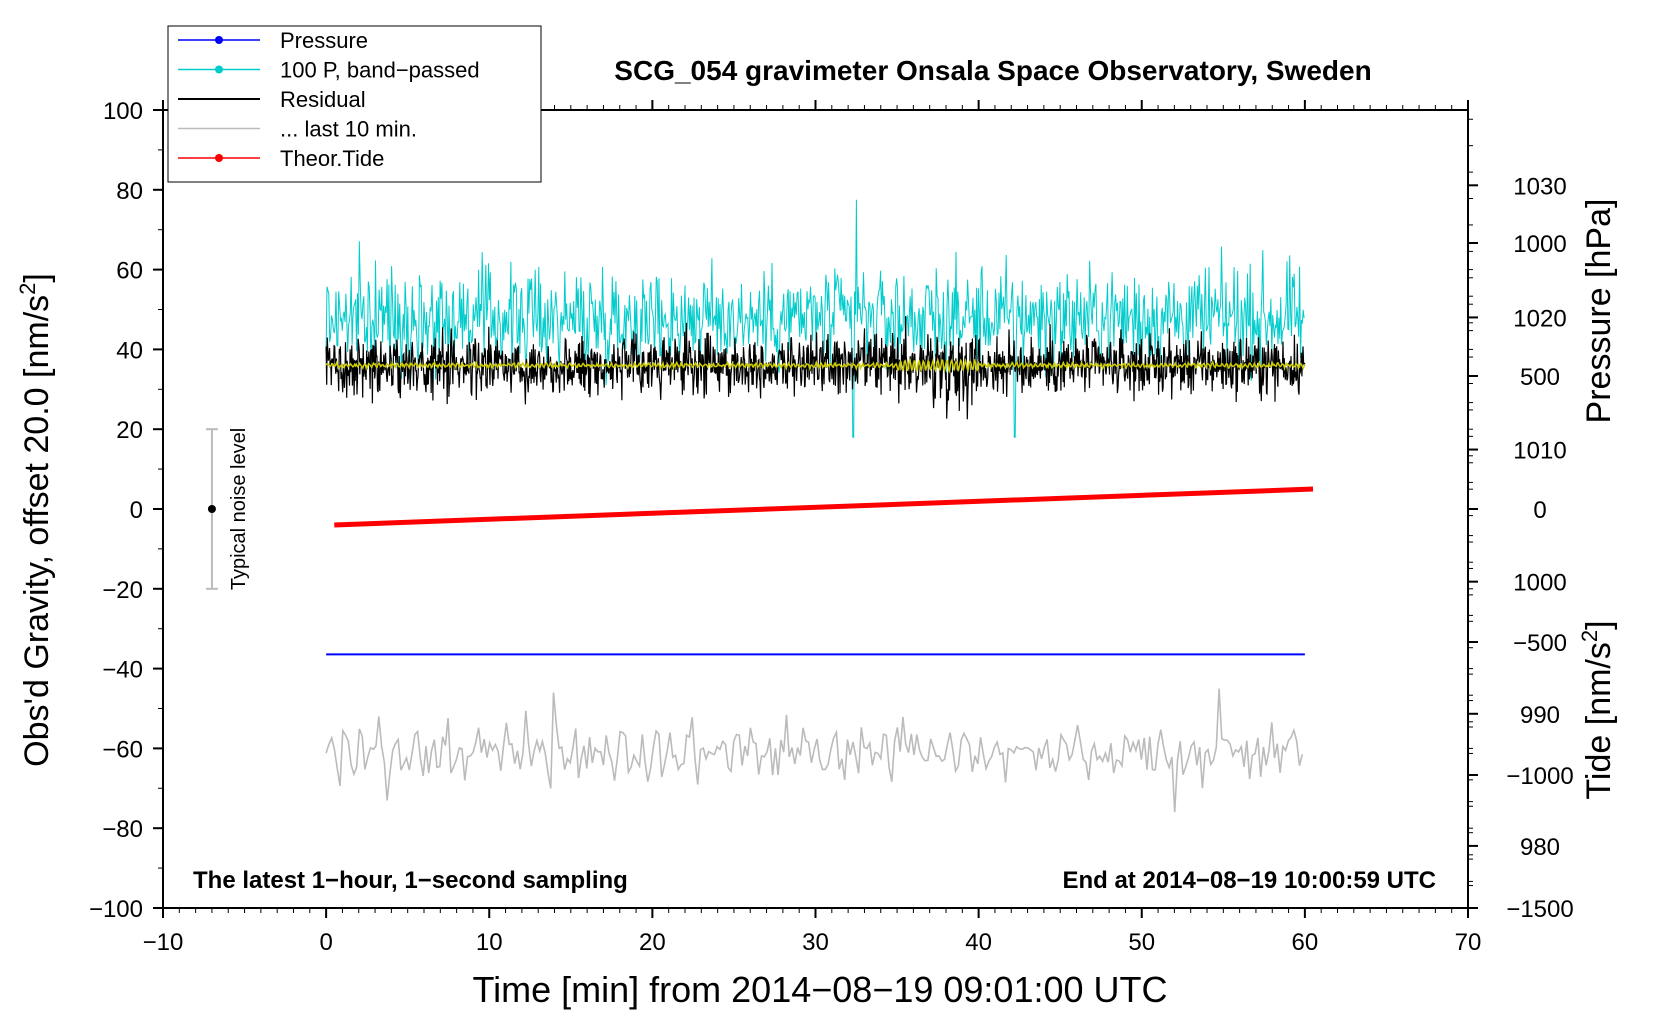 The width and height of the screenshot is (1660, 1020). Describe the element at coordinates (116, 909) in the screenshot. I see `y-tick-label: −100` at that location.